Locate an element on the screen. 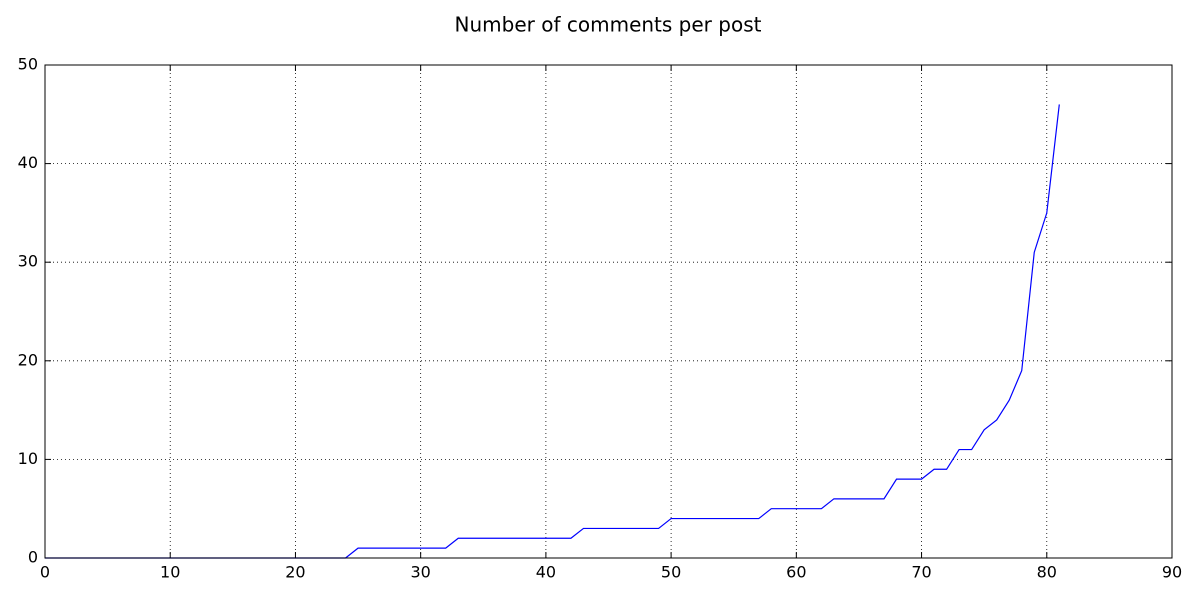 The width and height of the screenshot is (1200, 600). y-tick-label: 30 is located at coordinates (28, 261).